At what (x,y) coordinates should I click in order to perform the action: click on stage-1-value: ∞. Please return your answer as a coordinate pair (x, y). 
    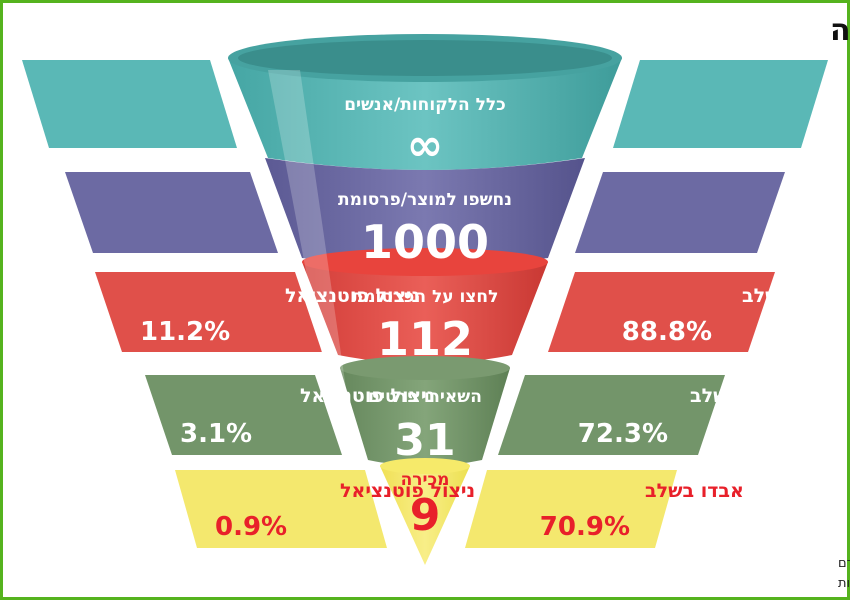
    Looking at the image, I should click on (425, 145).